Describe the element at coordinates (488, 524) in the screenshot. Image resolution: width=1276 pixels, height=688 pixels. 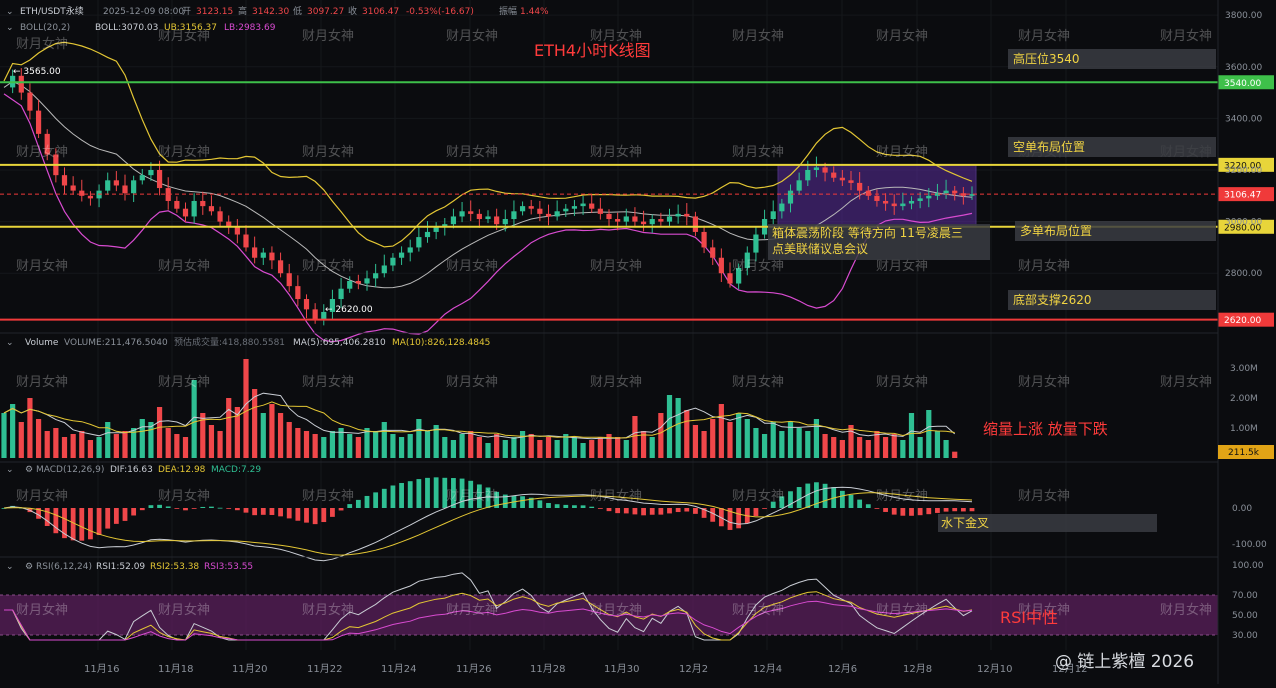
I see `macd-dea-line` at that location.